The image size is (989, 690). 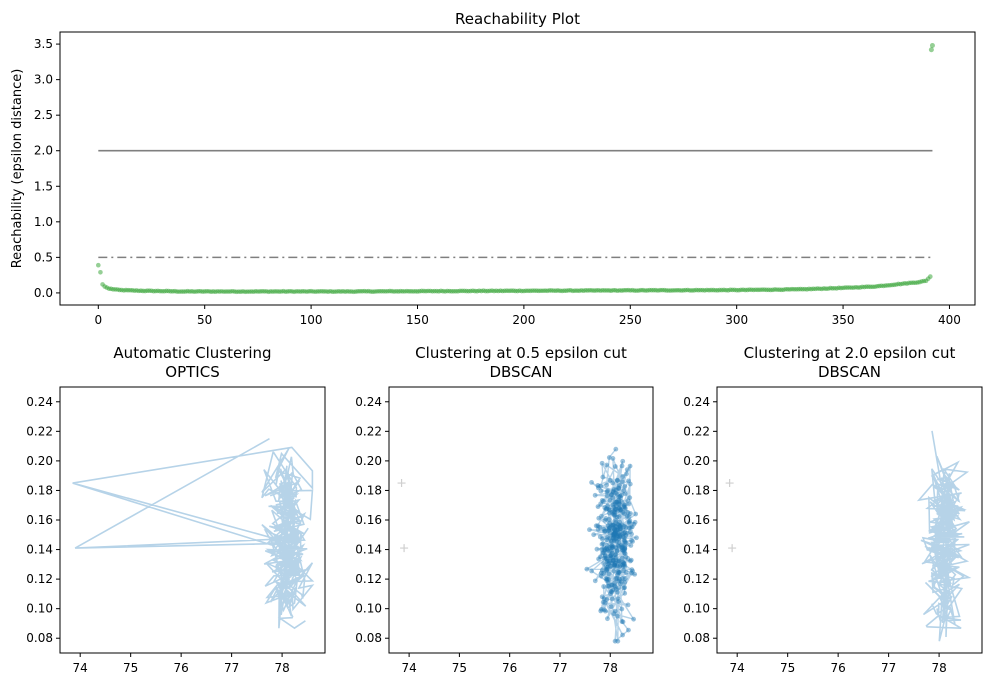 I want to click on y-tick-label: 0.20, so click(x=39, y=461).